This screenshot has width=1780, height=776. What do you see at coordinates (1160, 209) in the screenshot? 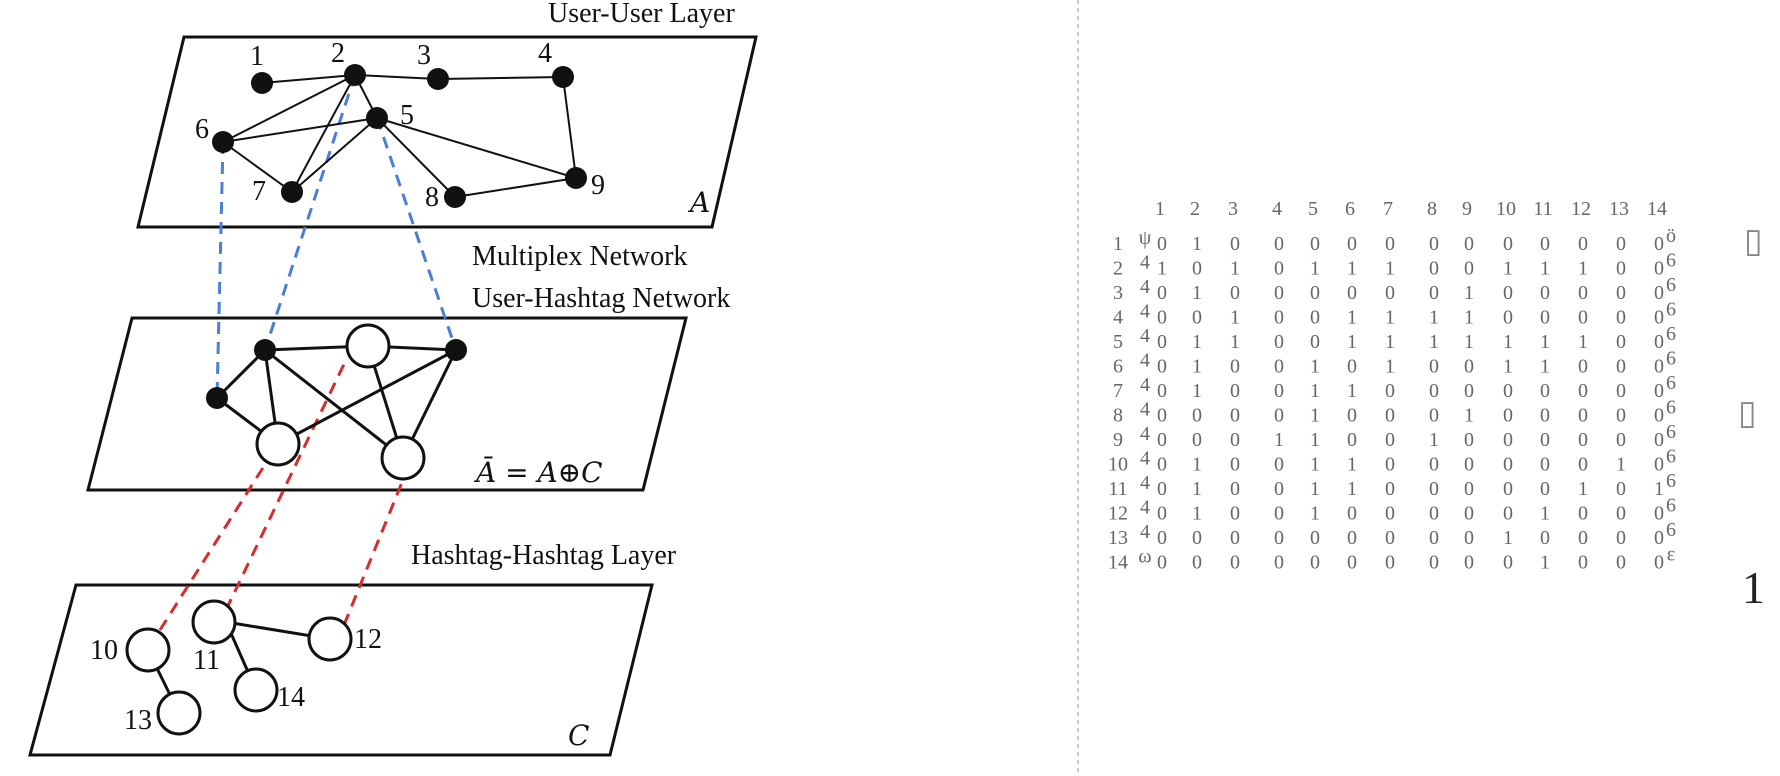
I see `matrix-col-header: 1` at bounding box center [1160, 209].